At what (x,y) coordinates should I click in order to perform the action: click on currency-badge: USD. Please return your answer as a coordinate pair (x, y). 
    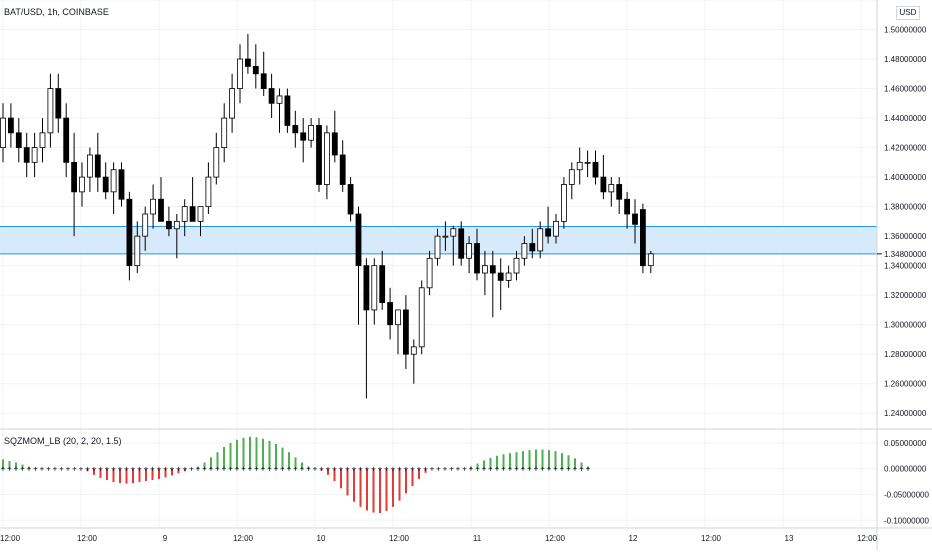
    Looking at the image, I should click on (908, 13).